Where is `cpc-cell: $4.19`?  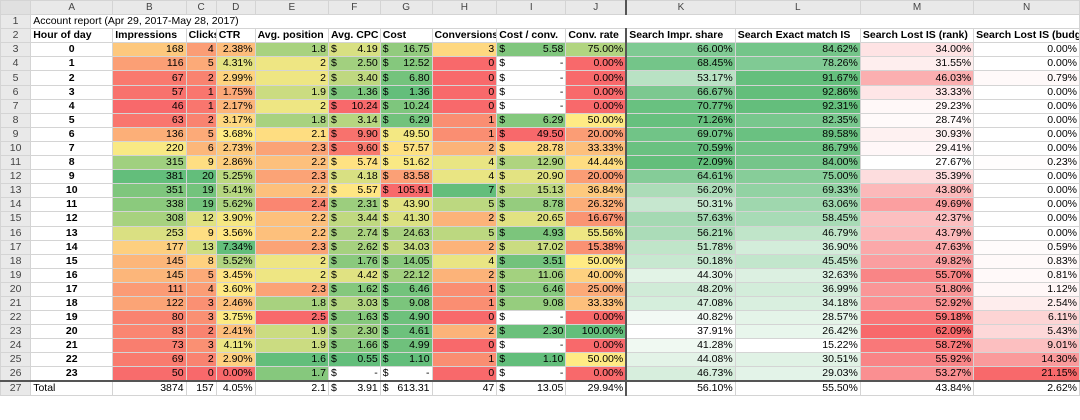 cpc-cell: $4.19 is located at coordinates (354, 50).